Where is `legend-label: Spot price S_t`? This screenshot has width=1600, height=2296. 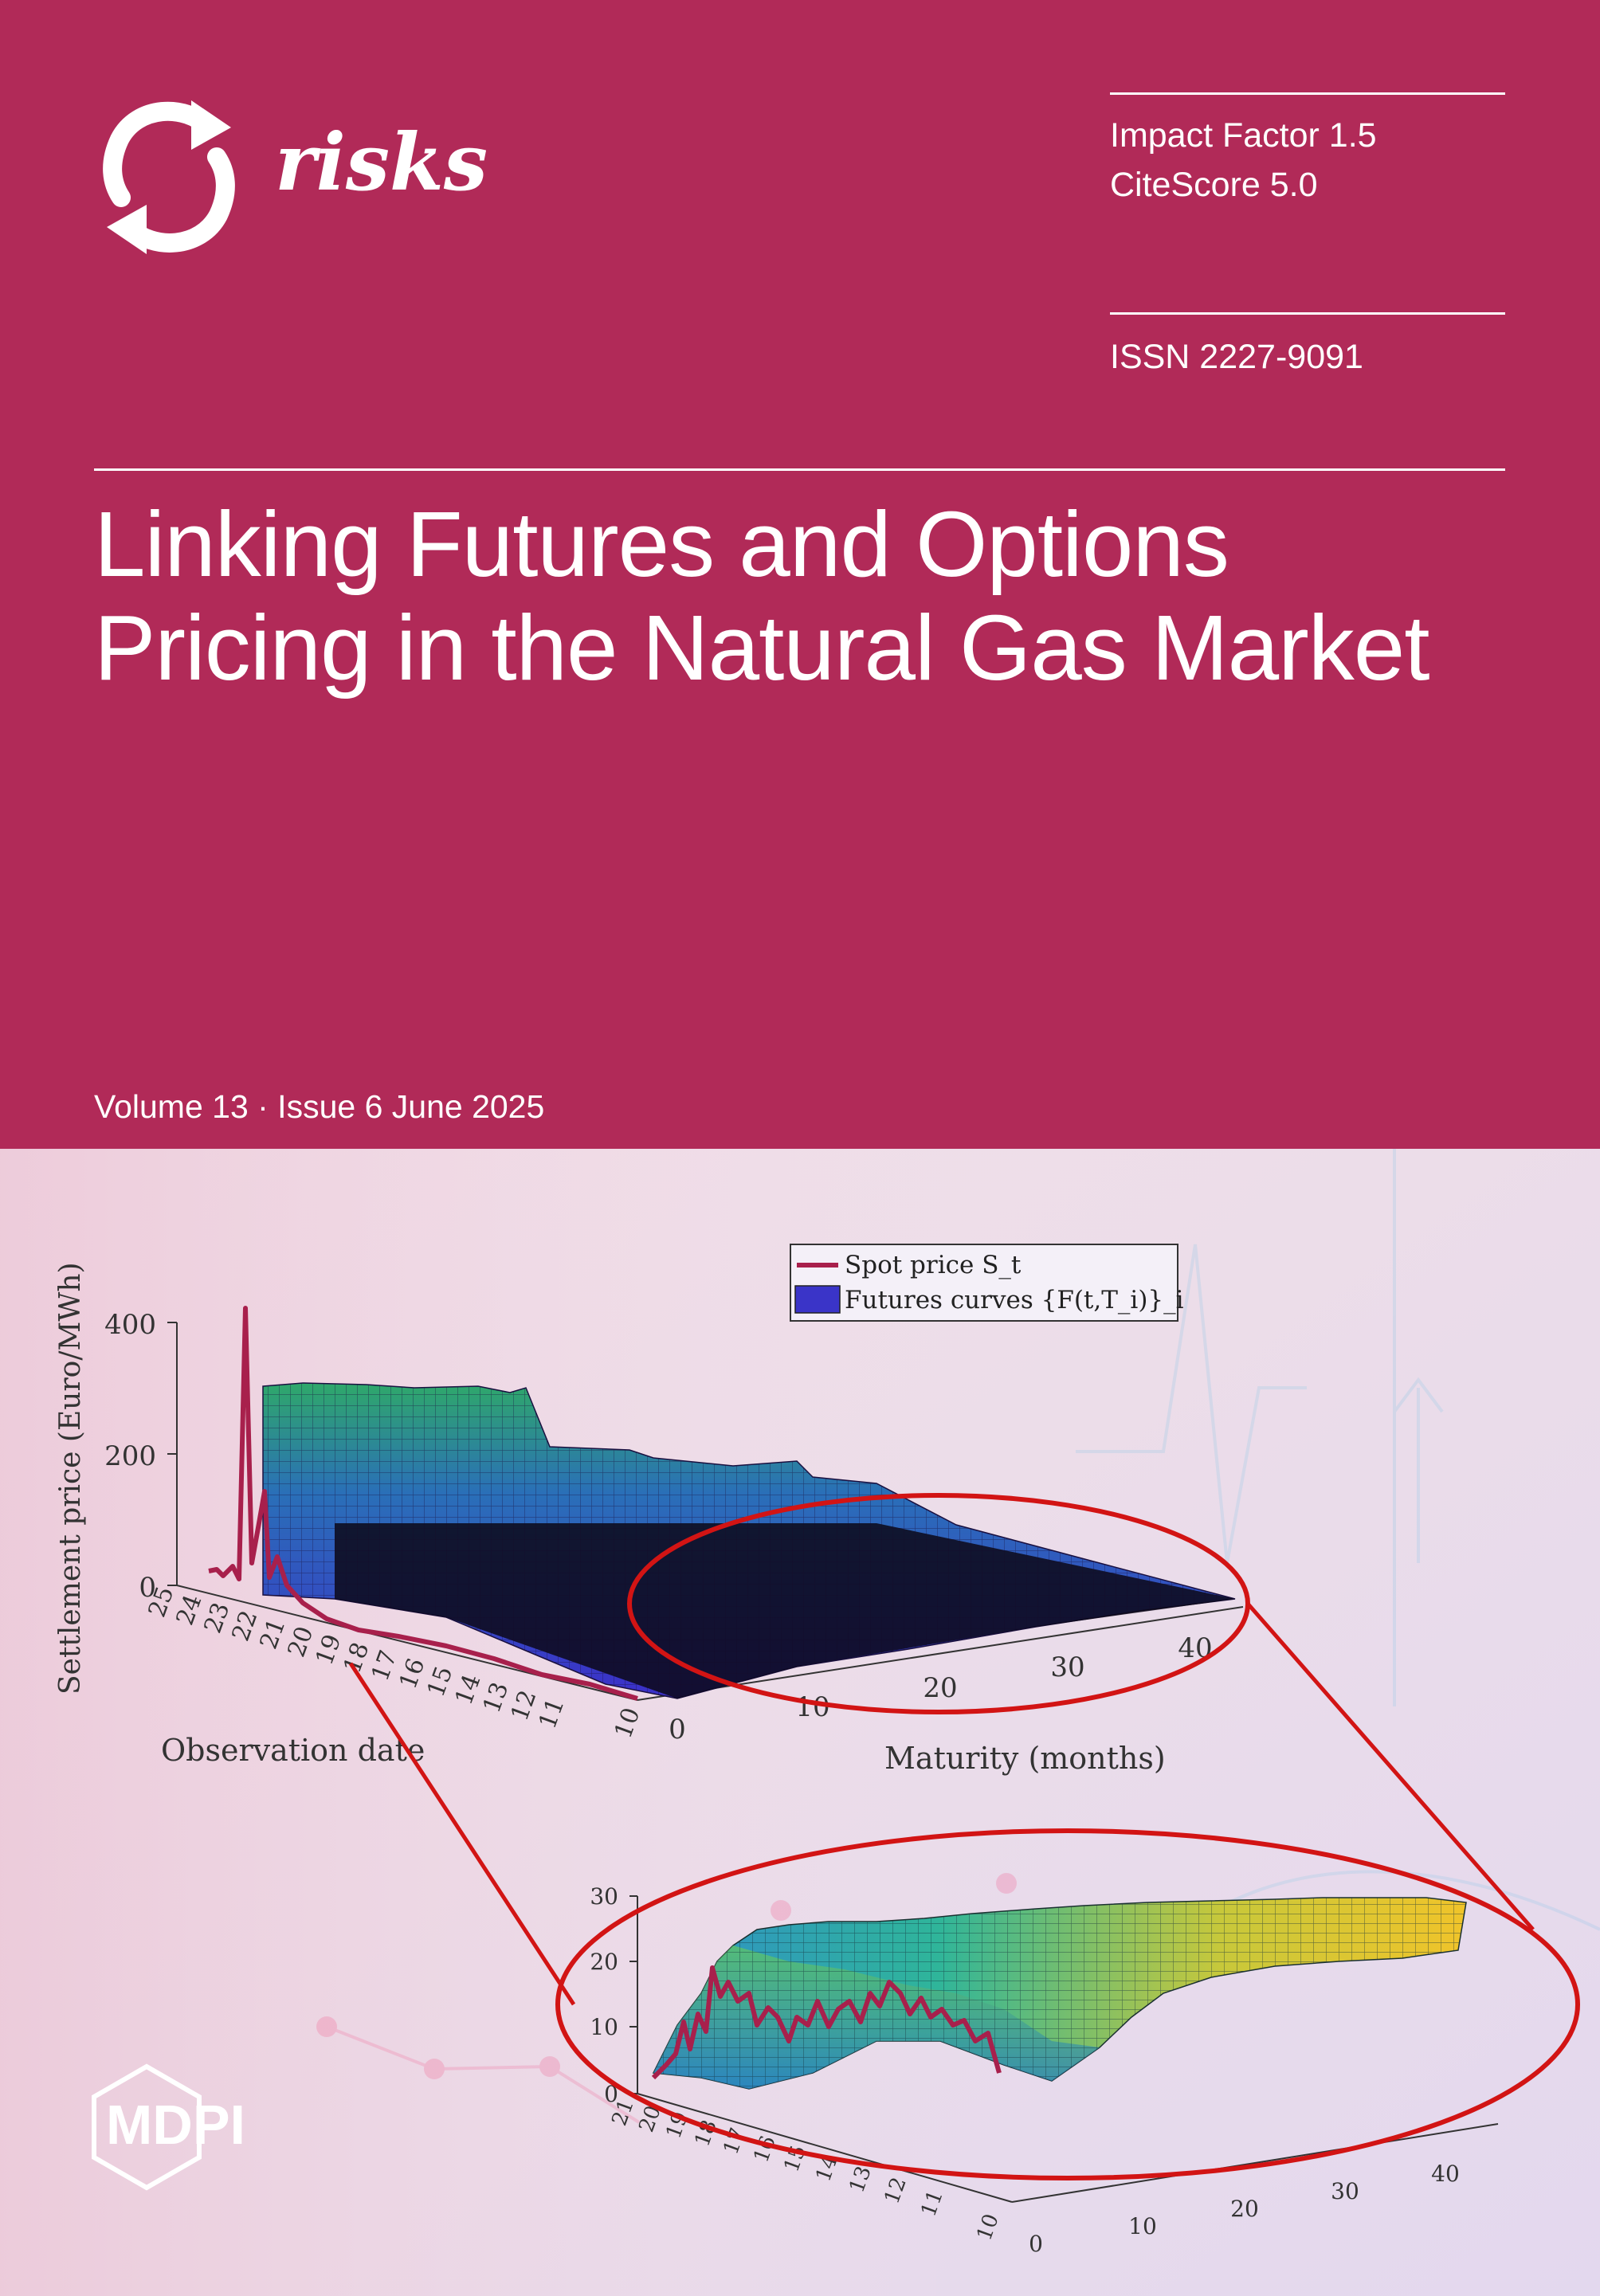 legend-label: Spot price S_t is located at coordinates (933, 1265).